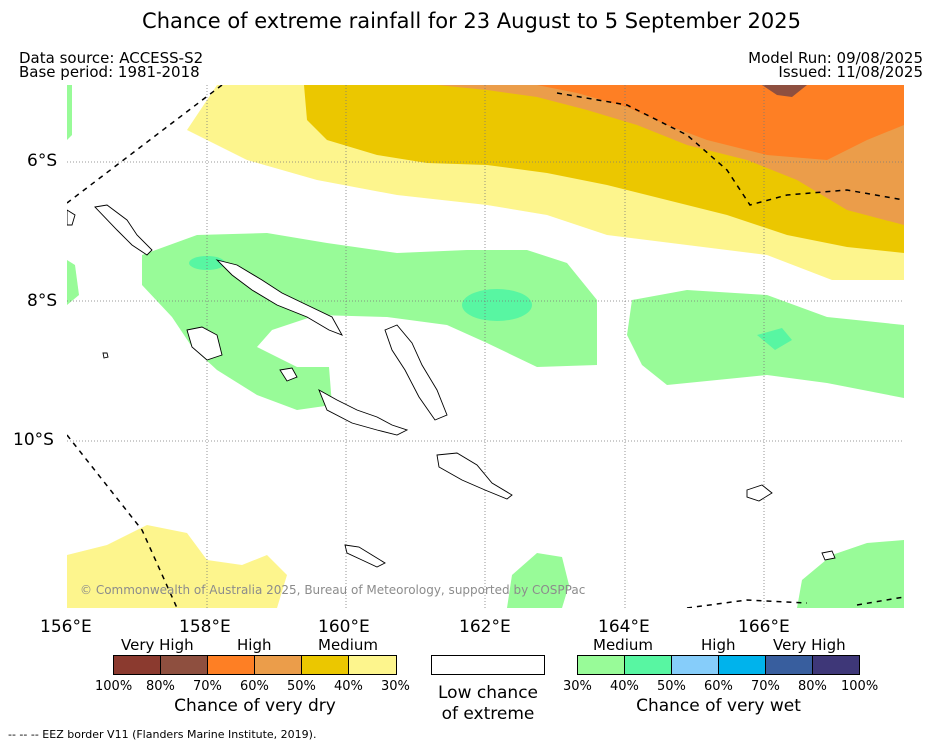  What do you see at coordinates (774, 339) in the screenshot?
I see `wet-spot-east` at bounding box center [774, 339].